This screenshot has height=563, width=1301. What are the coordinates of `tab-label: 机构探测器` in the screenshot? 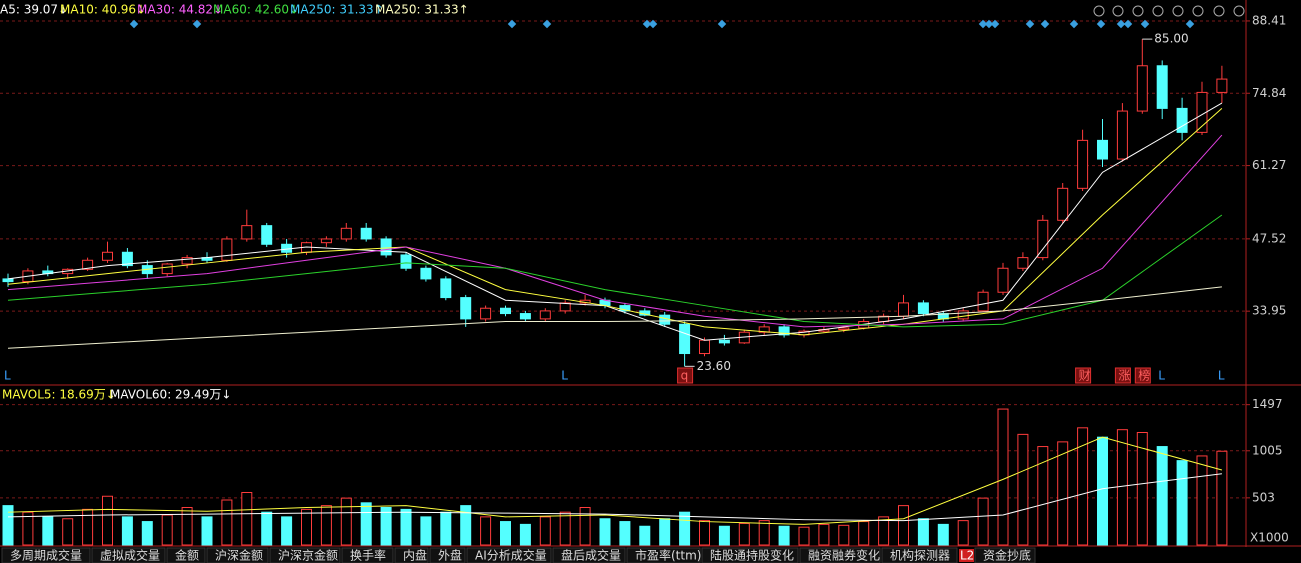 It's located at (920, 555).